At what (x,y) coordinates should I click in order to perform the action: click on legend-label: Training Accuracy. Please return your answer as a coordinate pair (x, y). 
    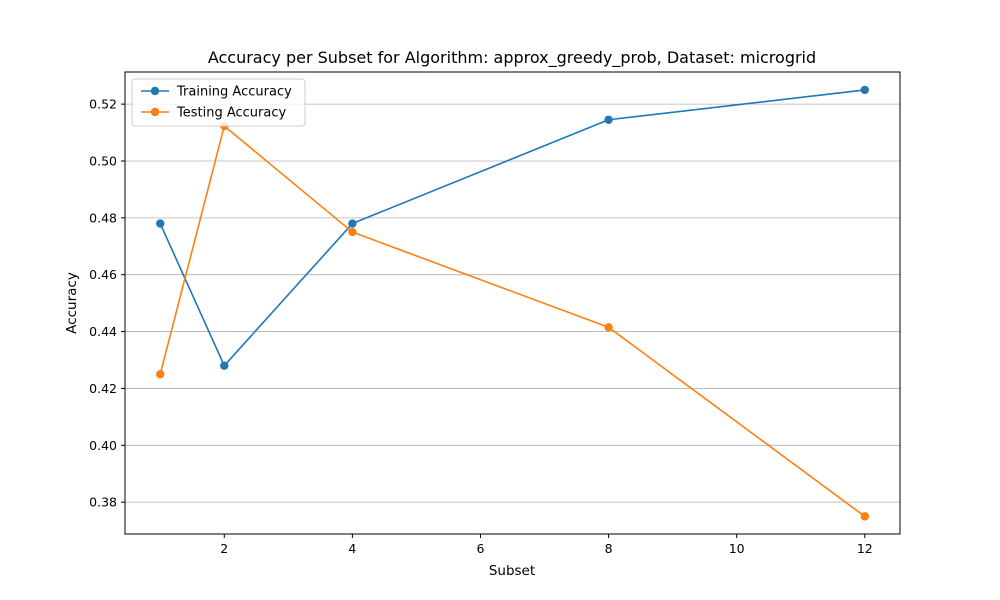
    Looking at the image, I should click on (234, 92).